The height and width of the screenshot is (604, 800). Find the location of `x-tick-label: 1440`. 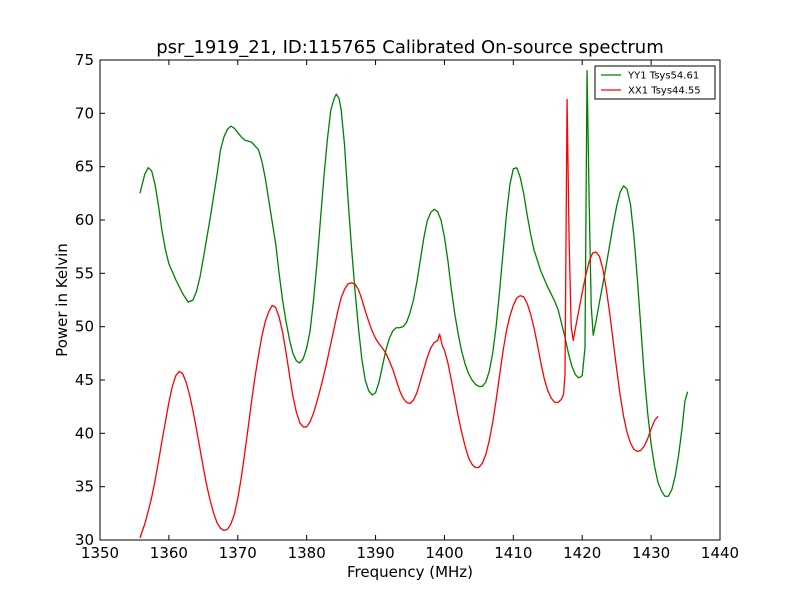

x-tick-label: 1440 is located at coordinates (720, 553).